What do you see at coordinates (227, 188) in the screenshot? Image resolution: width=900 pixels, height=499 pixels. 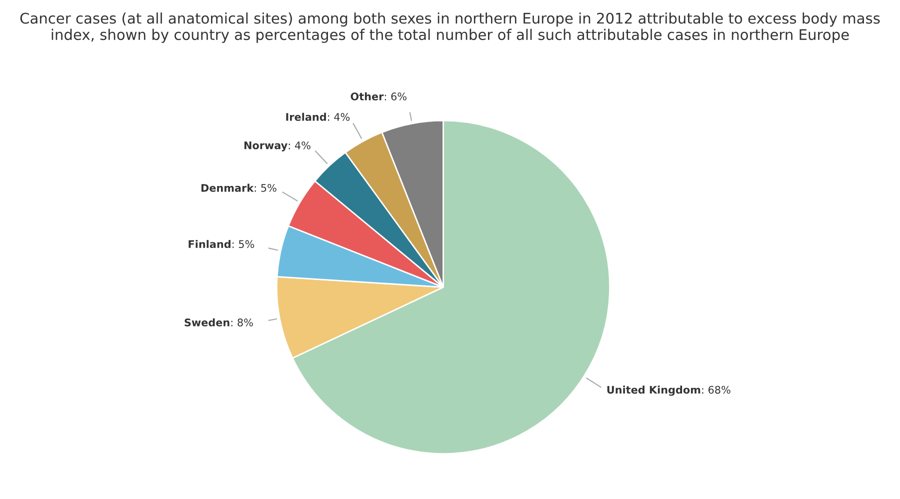 I see `slice-label: Denmark` at bounding box center [227, 188].